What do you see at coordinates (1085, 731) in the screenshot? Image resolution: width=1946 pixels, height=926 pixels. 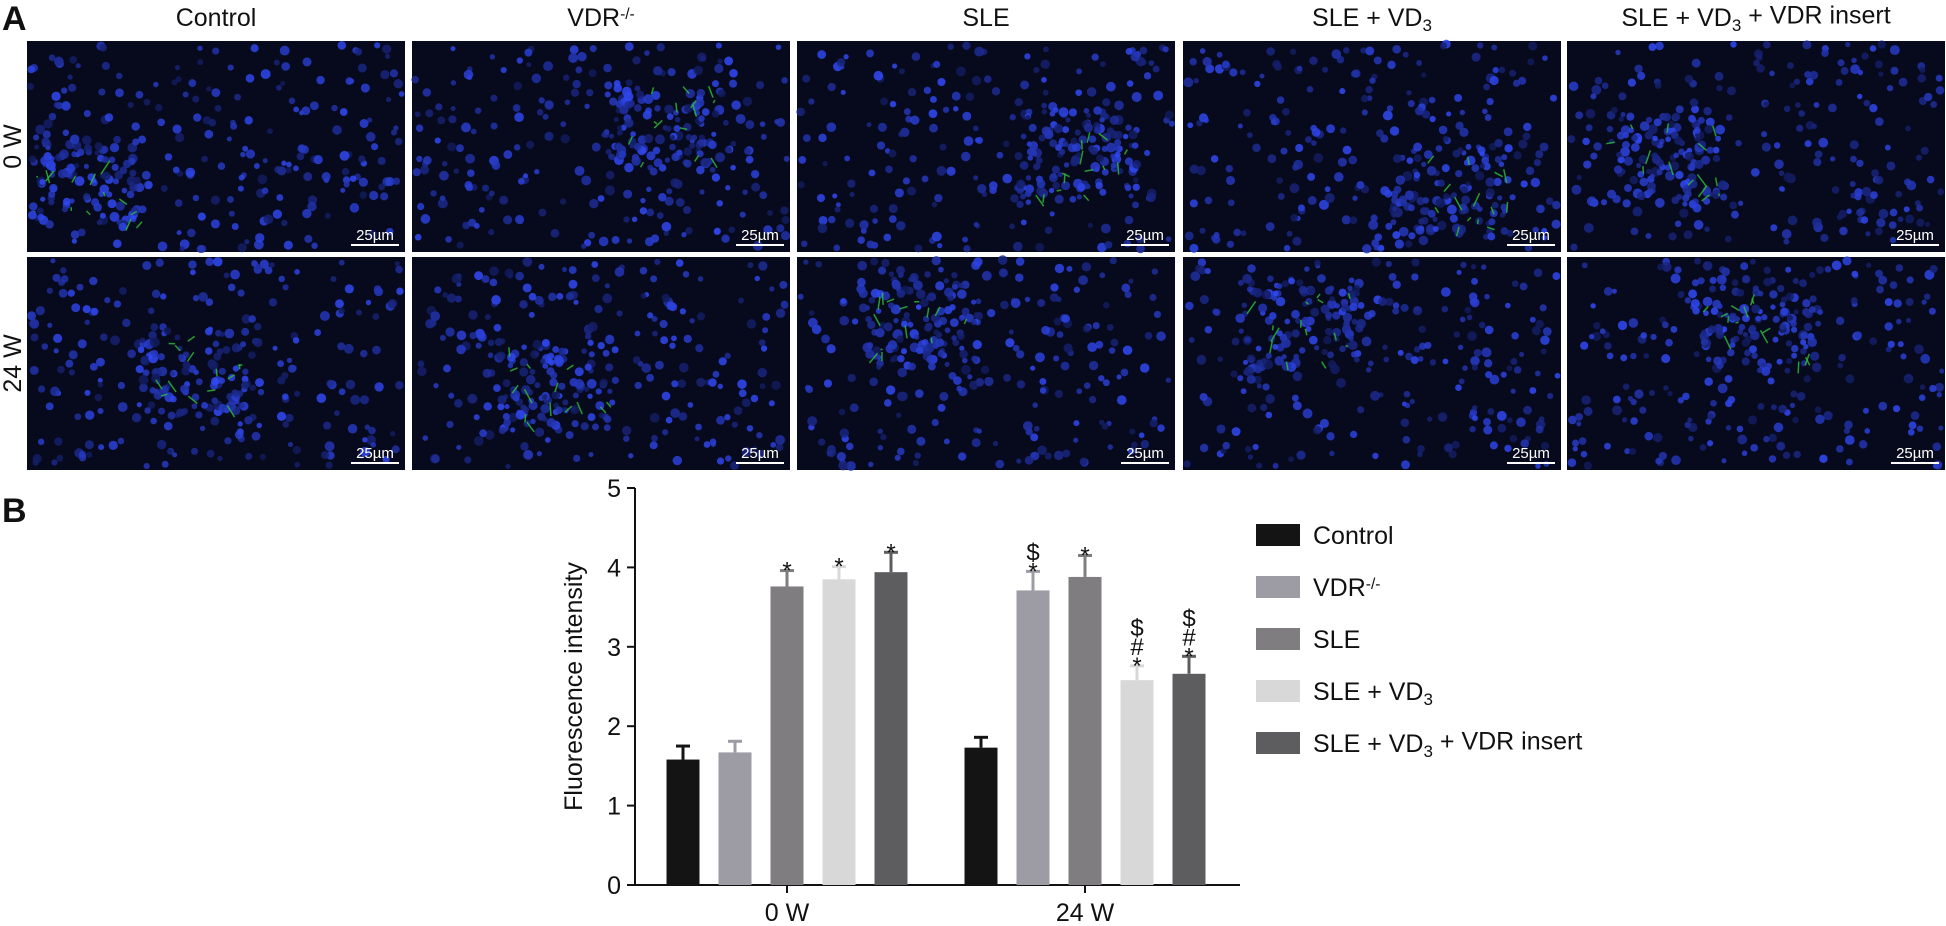 I see `bar` at bounding box center [1085, 731].